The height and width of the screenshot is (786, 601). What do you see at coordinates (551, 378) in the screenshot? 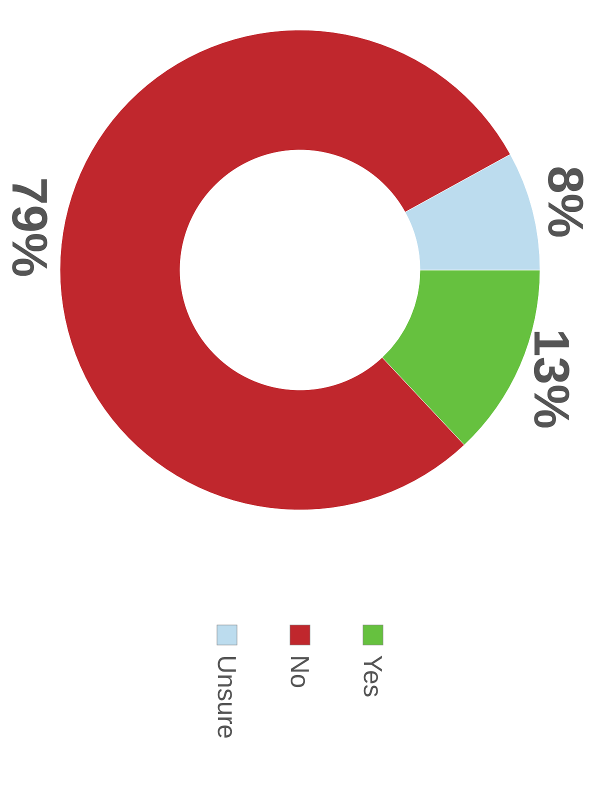
I see `data-label: 13%` at bounding box center [551, 378].